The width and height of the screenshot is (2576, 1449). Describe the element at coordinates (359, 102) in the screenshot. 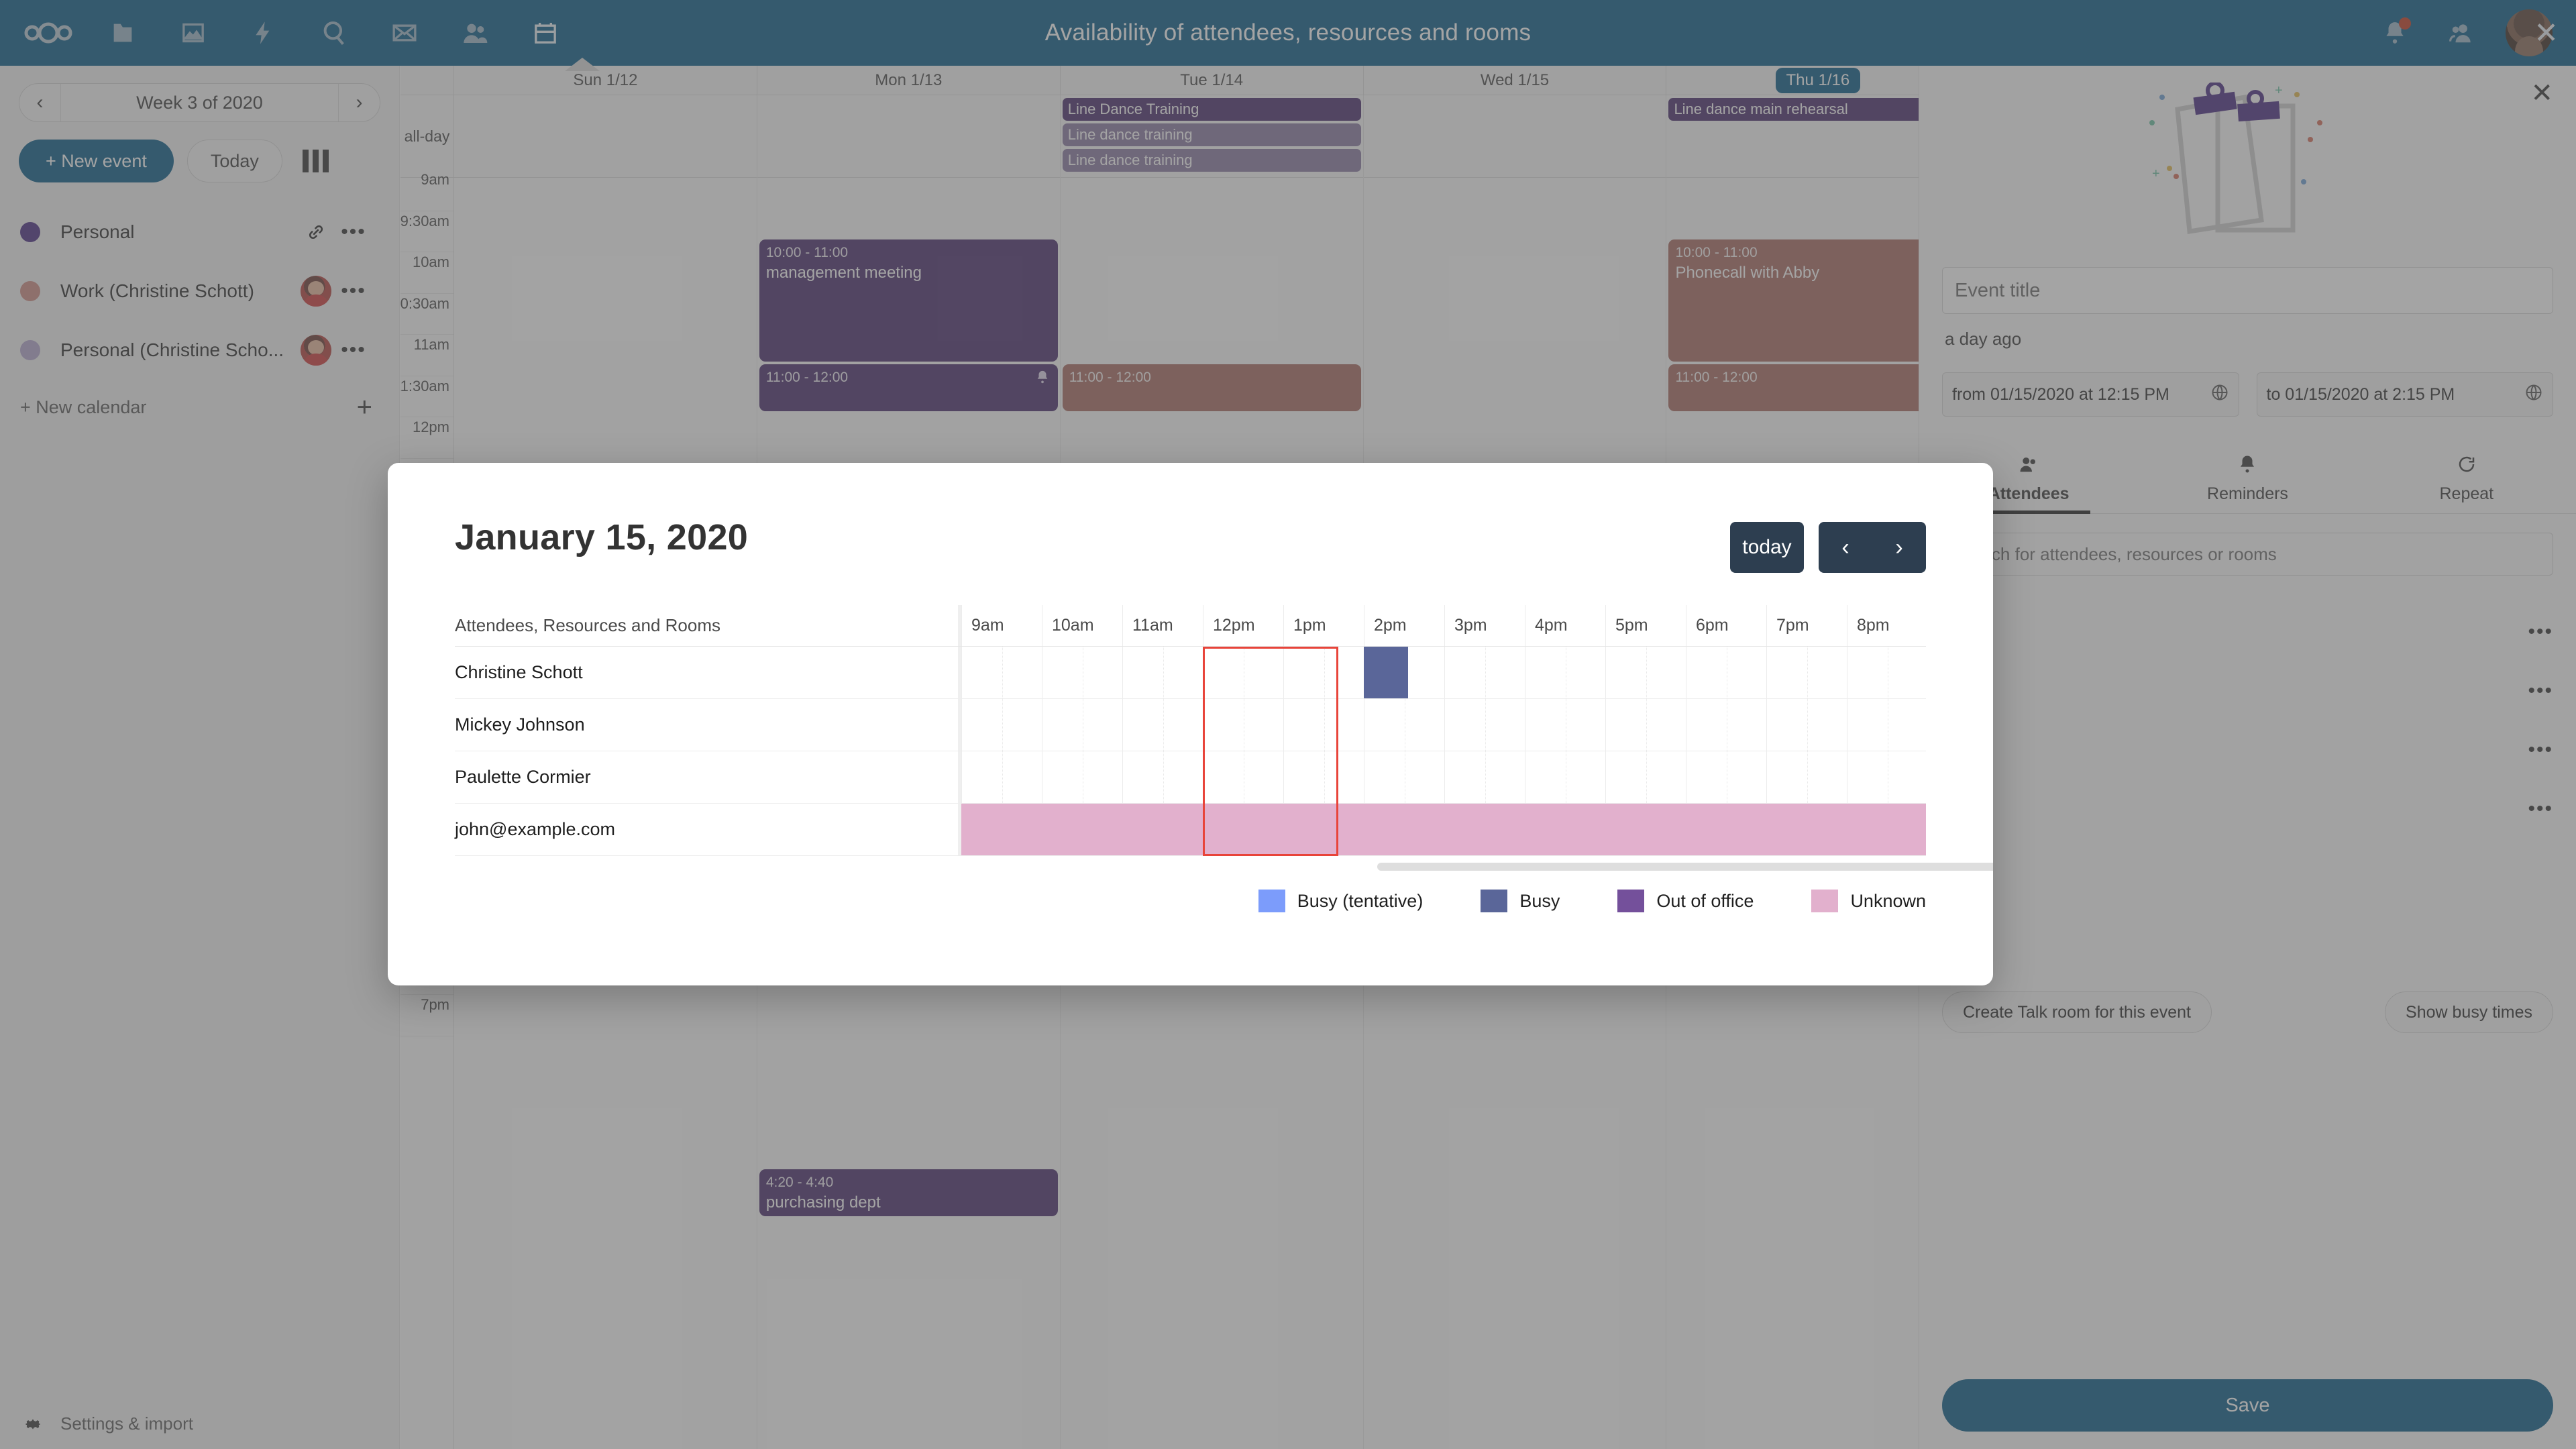

I see `next-week-button: ›` at that location.